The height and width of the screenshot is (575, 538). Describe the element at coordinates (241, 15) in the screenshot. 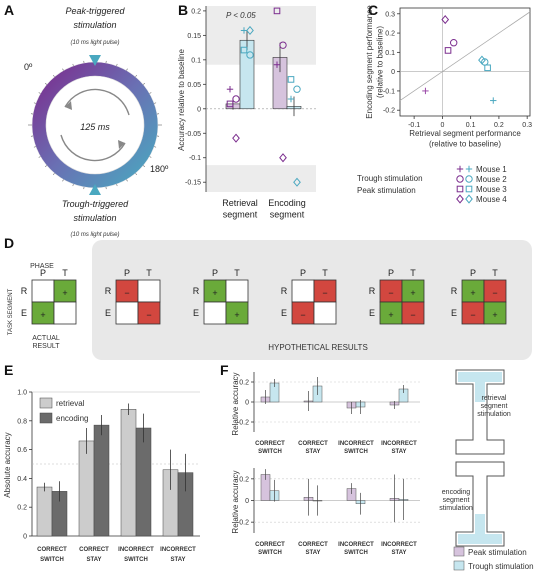

I see `sig-label: P < 0.05` at that location.